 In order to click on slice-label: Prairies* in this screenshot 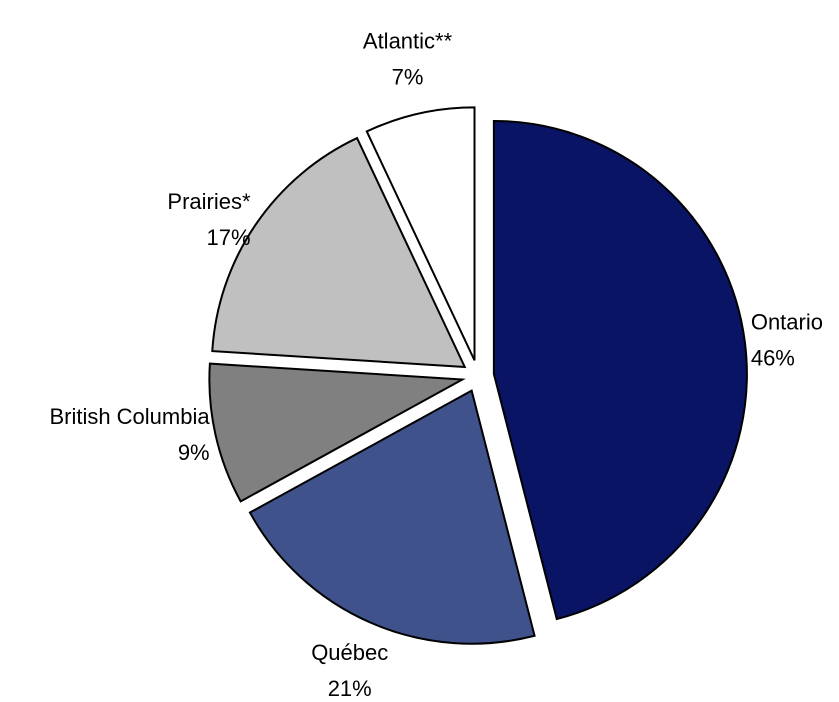, I will do `click(209, 201)`.